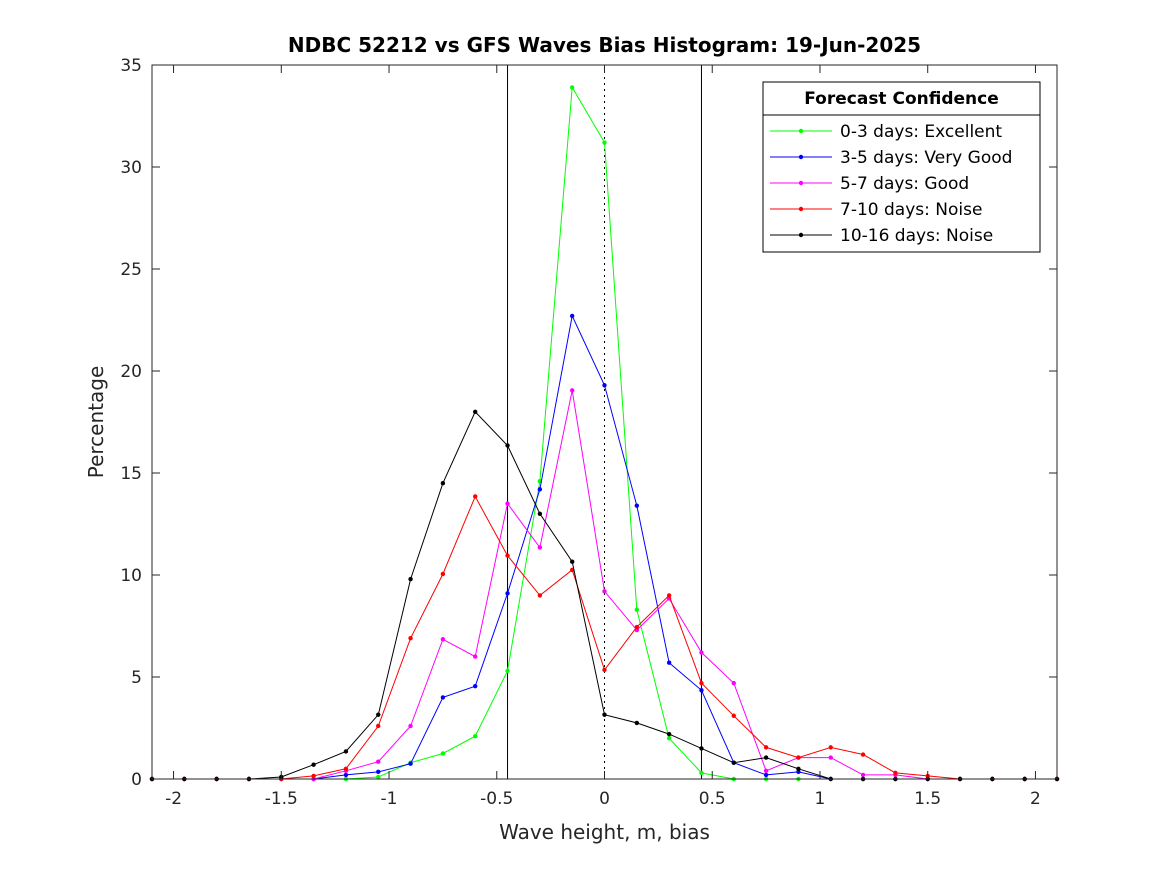  I want to click on legend-title: Forecast Confidence, so click(901, 99).